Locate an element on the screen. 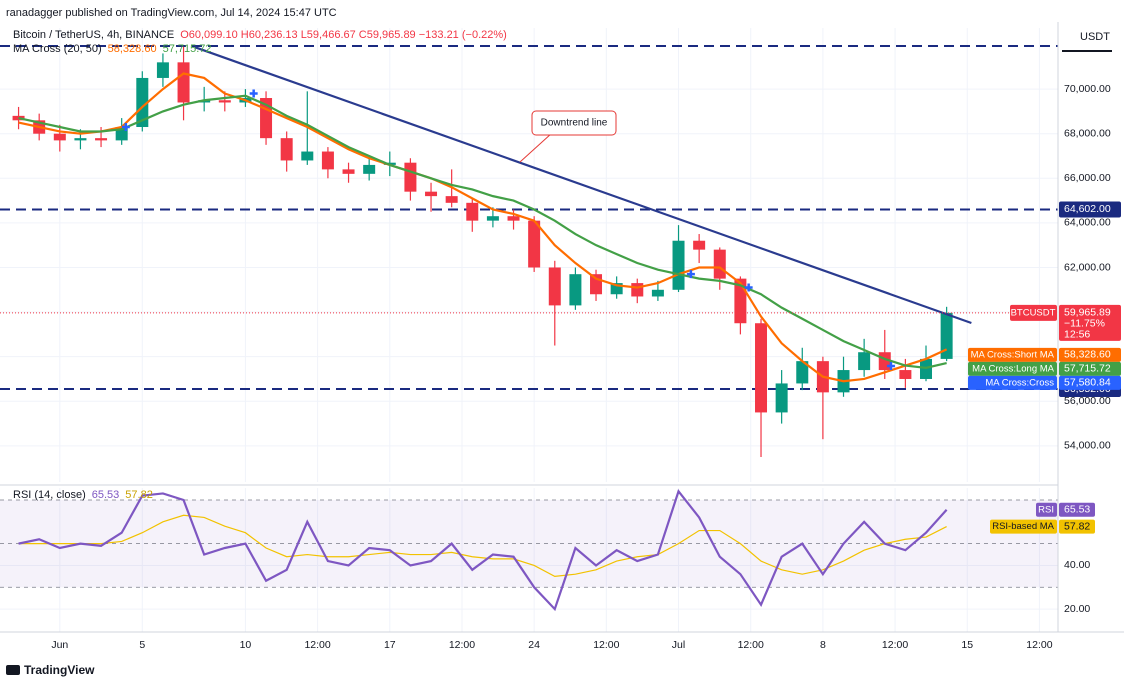 The width and height of the screenshot is (1124, 684). ma-name: MA Cross:Long MA is located at coordinates (1013, 368).